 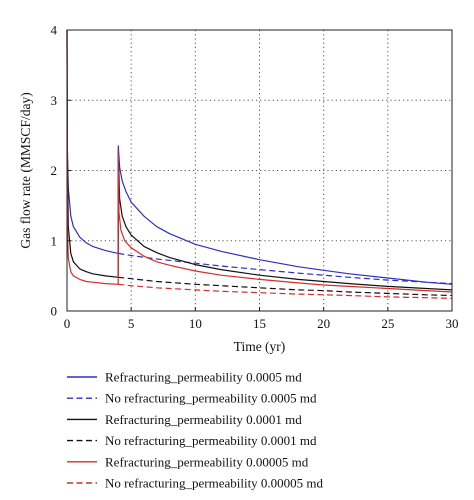 What do you see at coordinates (54, 170) in the screenshot?
I see `y-tick-label: 2` at bounding box center [54, 170].